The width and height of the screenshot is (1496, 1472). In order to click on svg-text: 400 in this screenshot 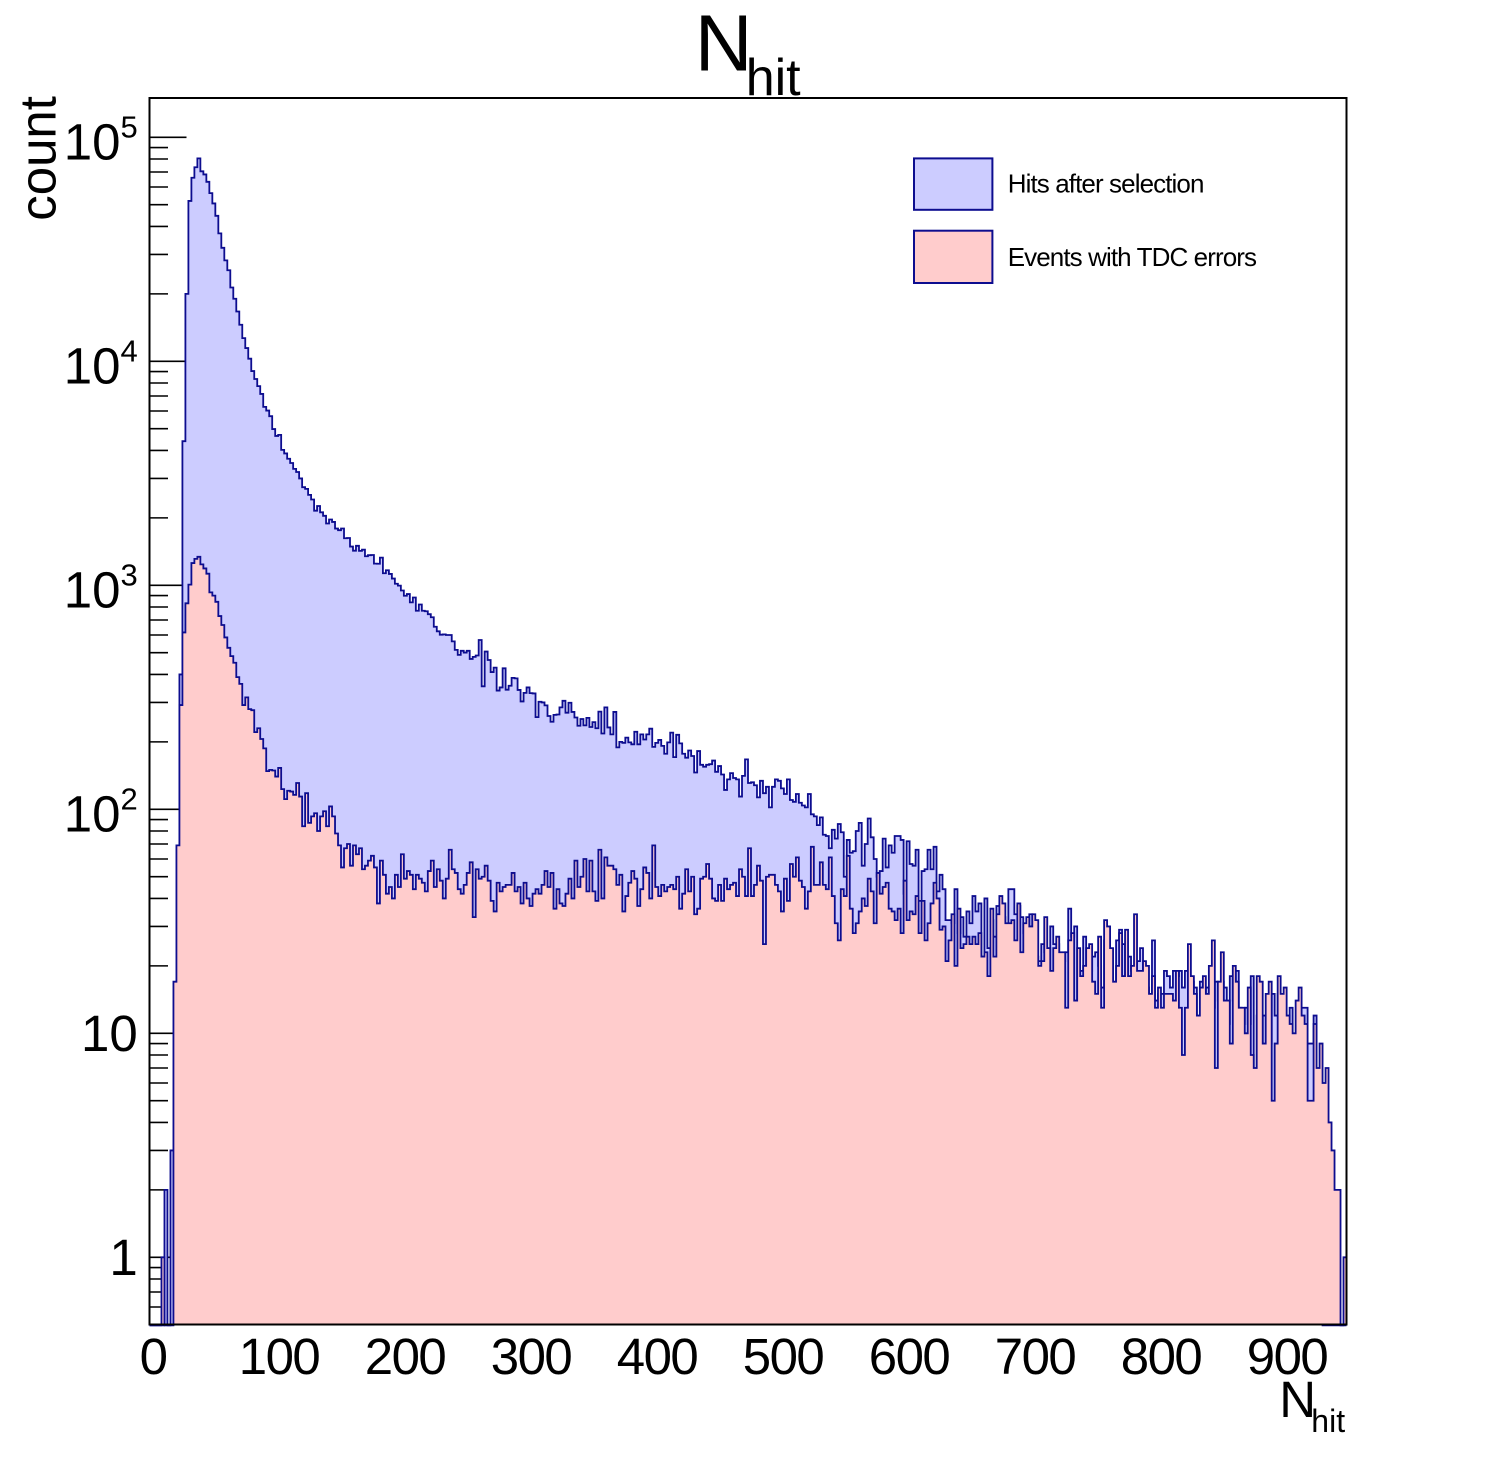, I will do `click(657, 1356)`.